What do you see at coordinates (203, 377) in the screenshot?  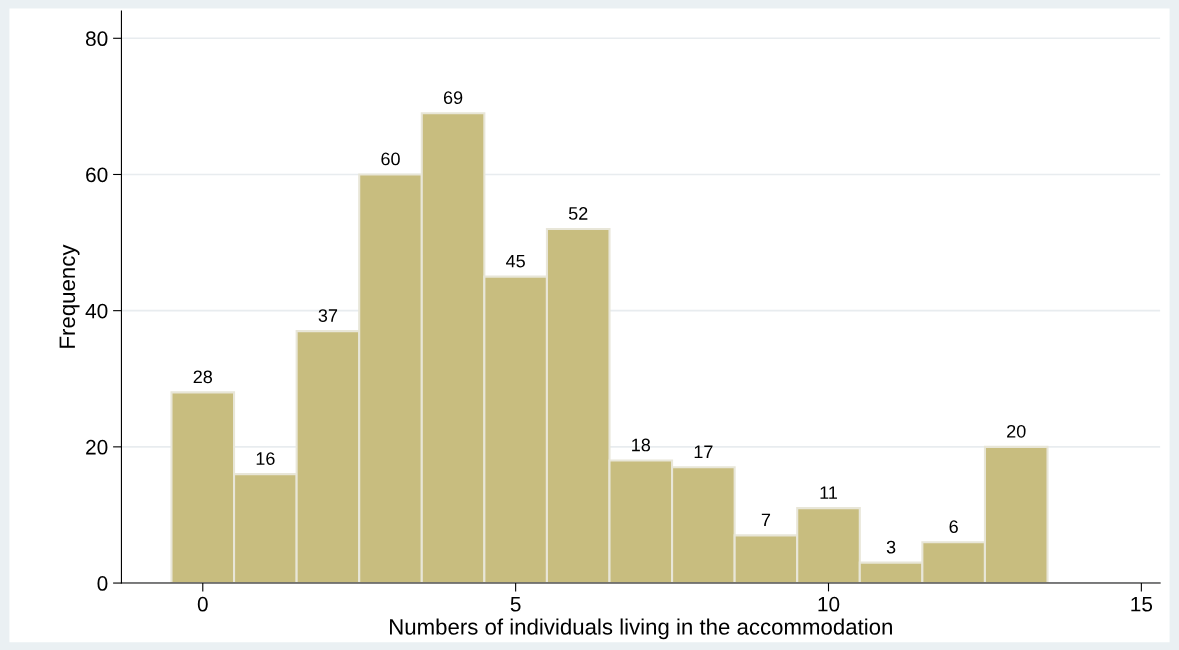 I see `data-label: 28` at bounding box center [203, 377].